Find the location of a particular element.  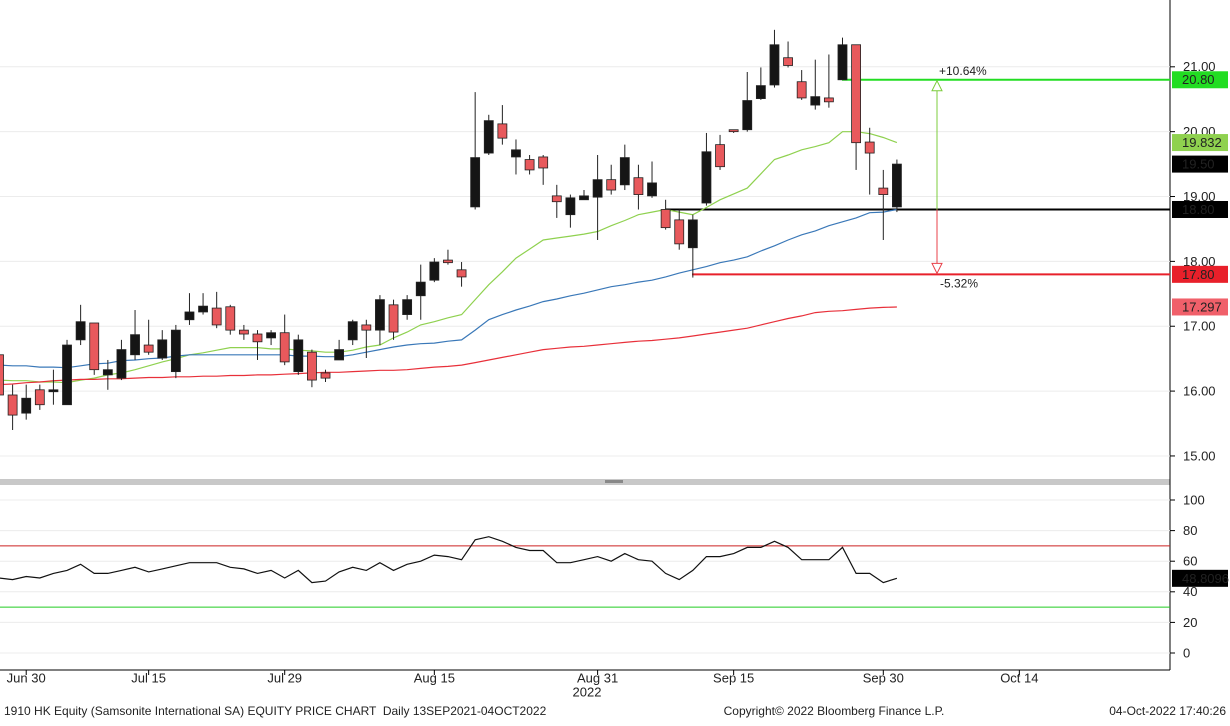

change-label: +10.64% is located at coordinates (963, 71).